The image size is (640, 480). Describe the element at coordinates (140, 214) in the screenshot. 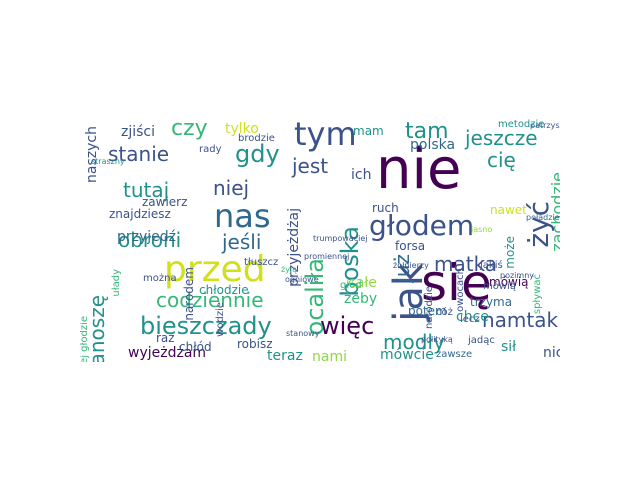

I see `cloud-word-59: znajdziesz` at that location.